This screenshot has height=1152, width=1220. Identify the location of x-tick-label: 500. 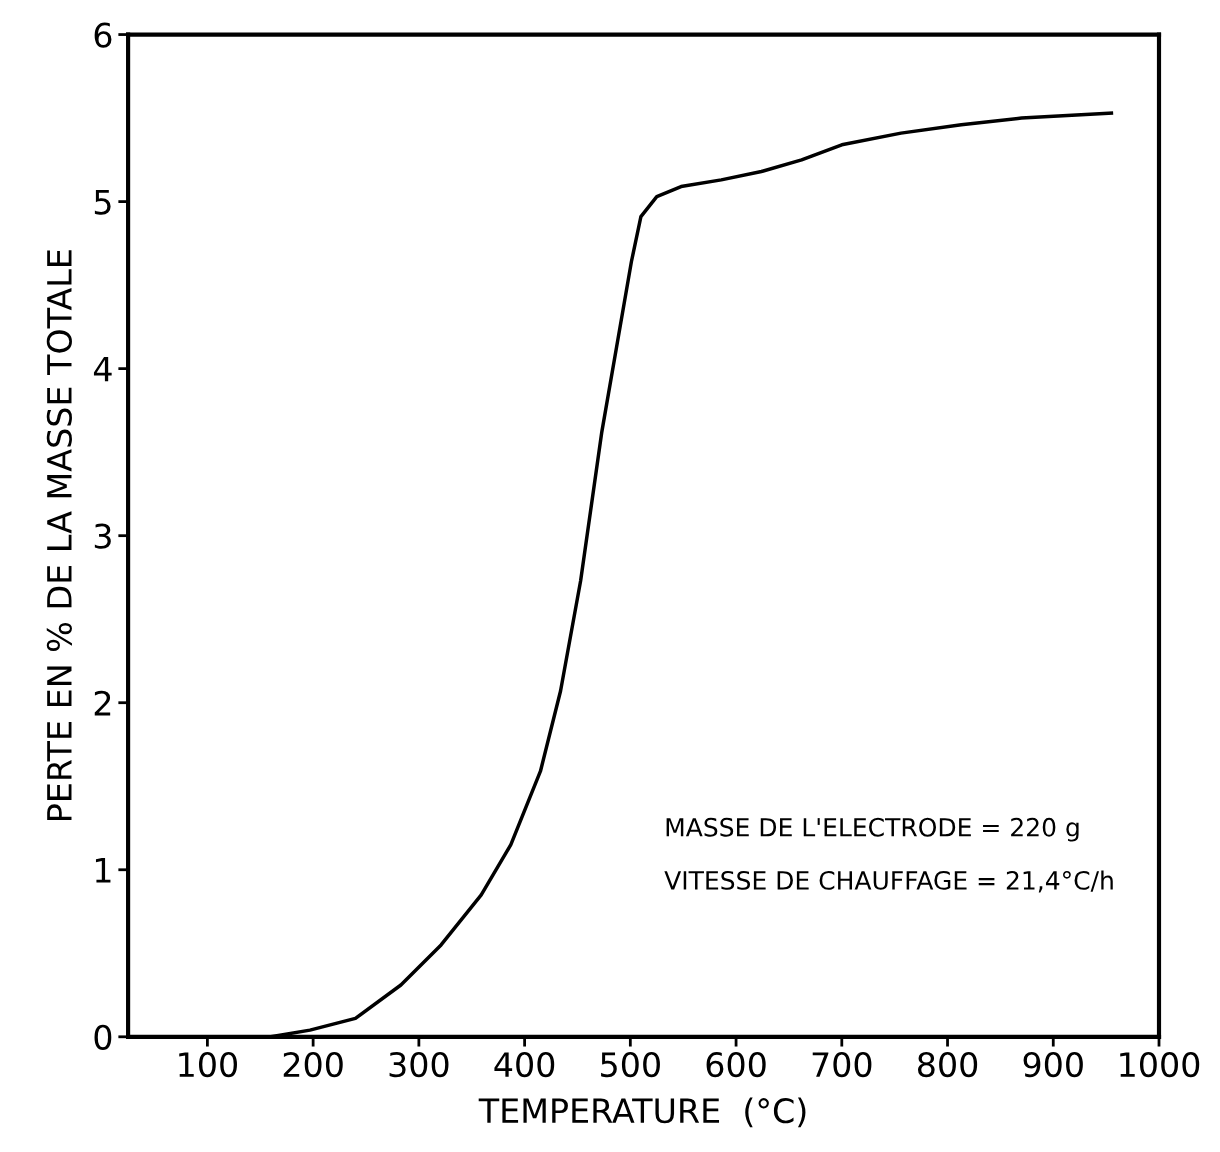
(630, 1064).